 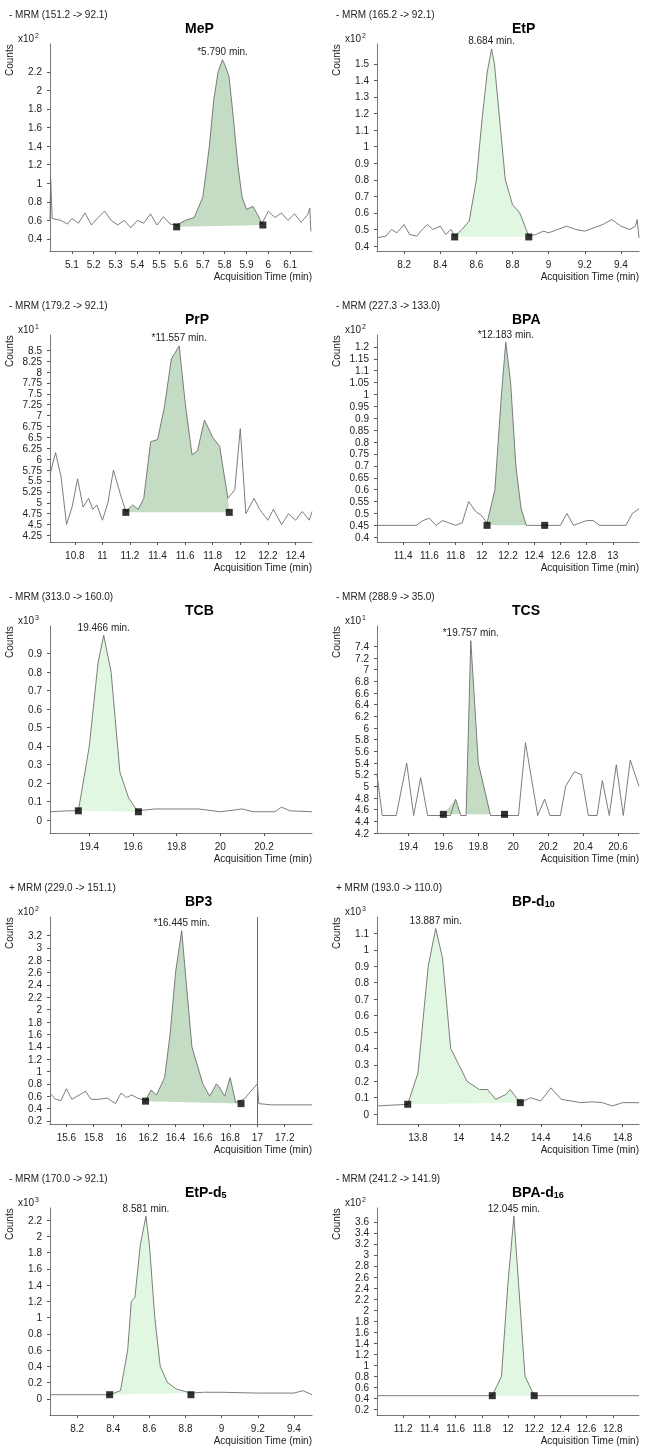 What do you see at coordinates (408, 846) in the screenshot?
I see `x-tick-label: 19.4` at bounding box center [408, 846].